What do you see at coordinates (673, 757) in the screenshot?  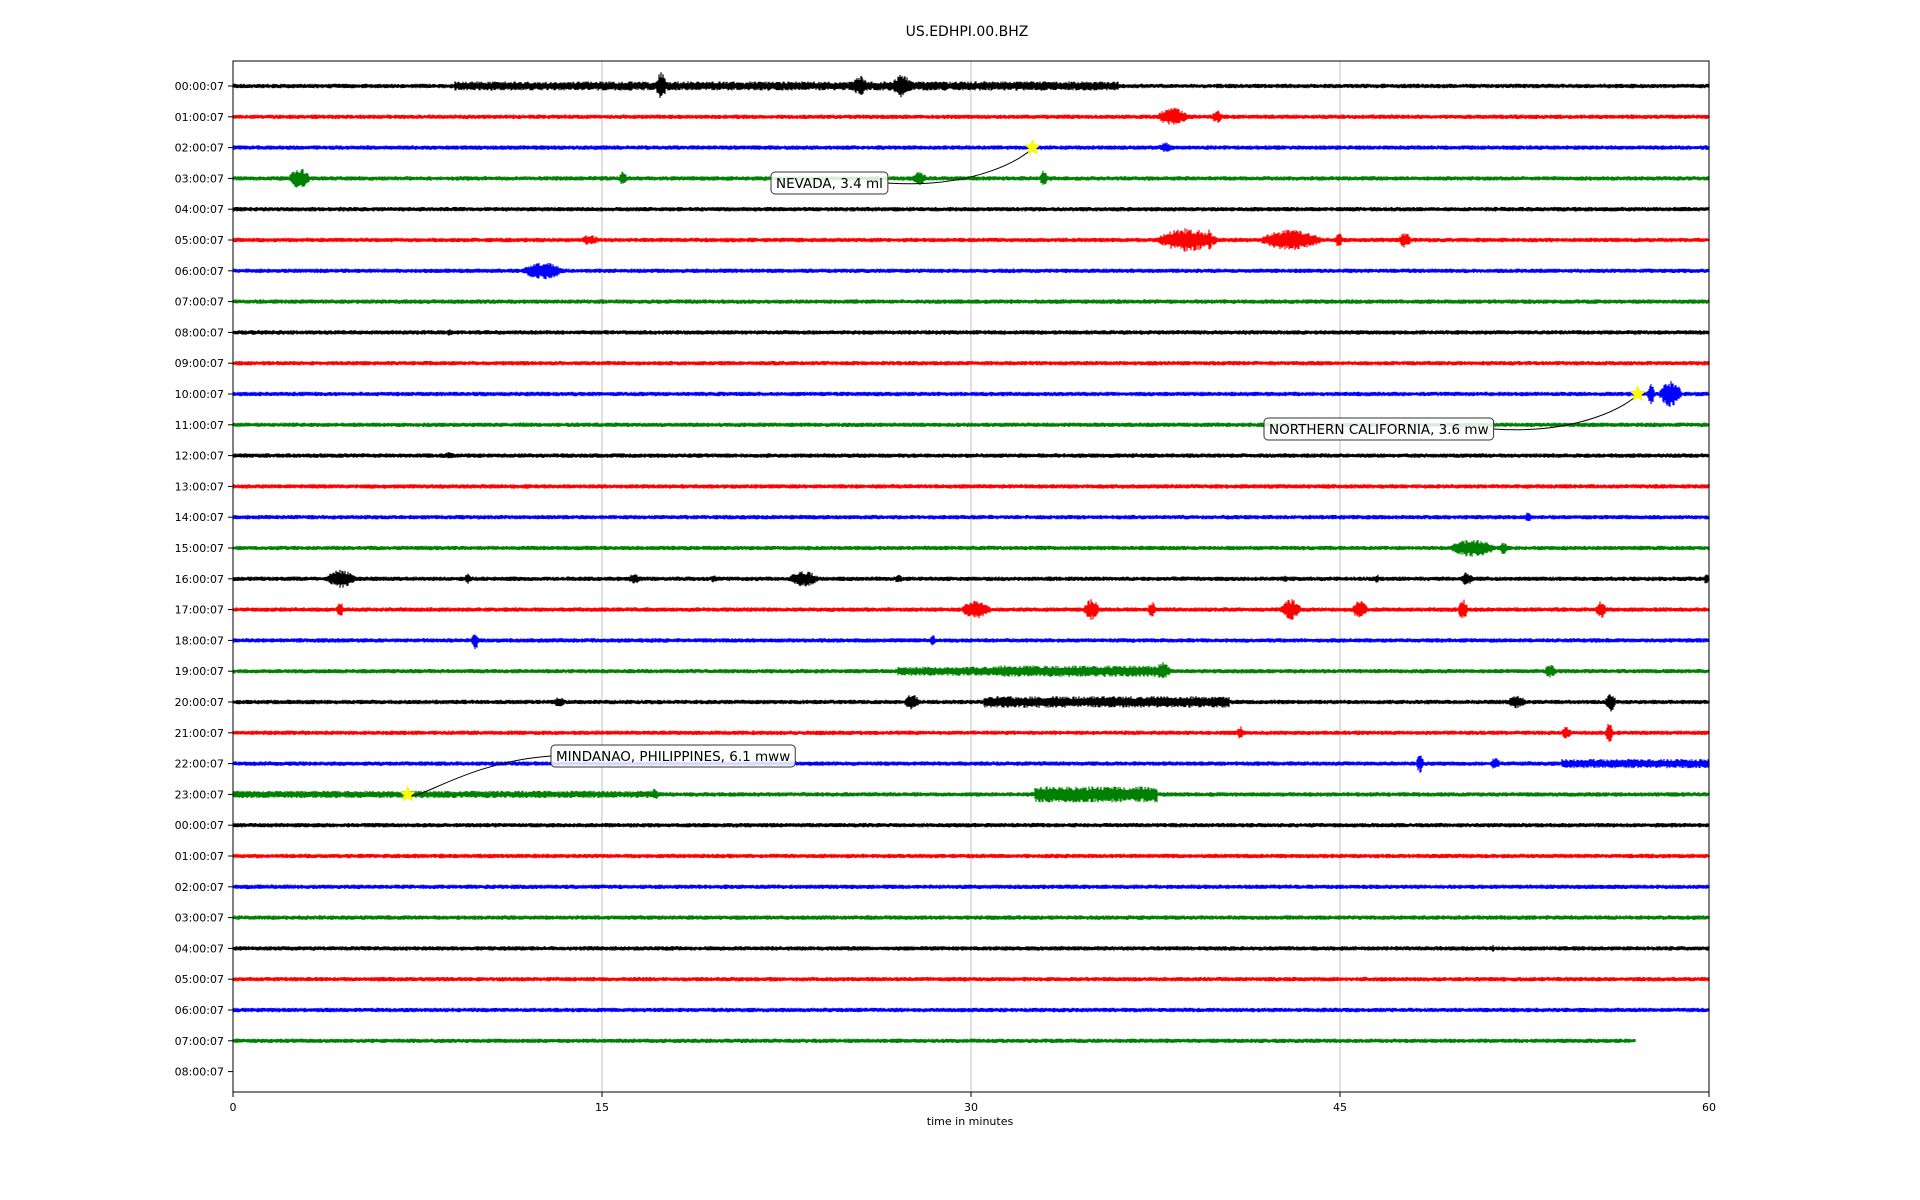 I see `event-label: MINDANAO, PHILIPPINES, 6.1 mww` at bounding box center [673, 757].